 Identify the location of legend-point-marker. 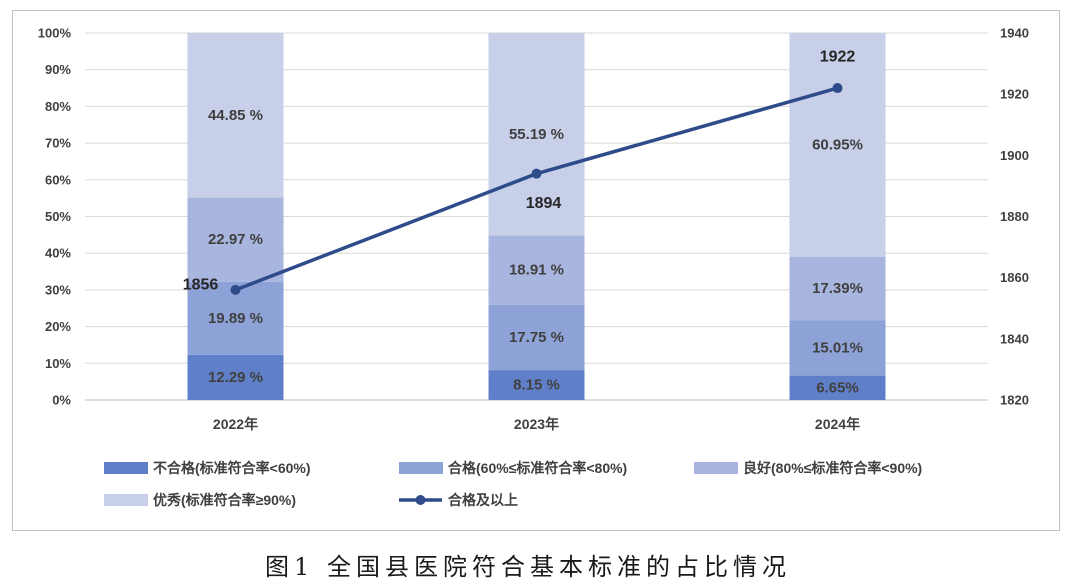
(420, 500).